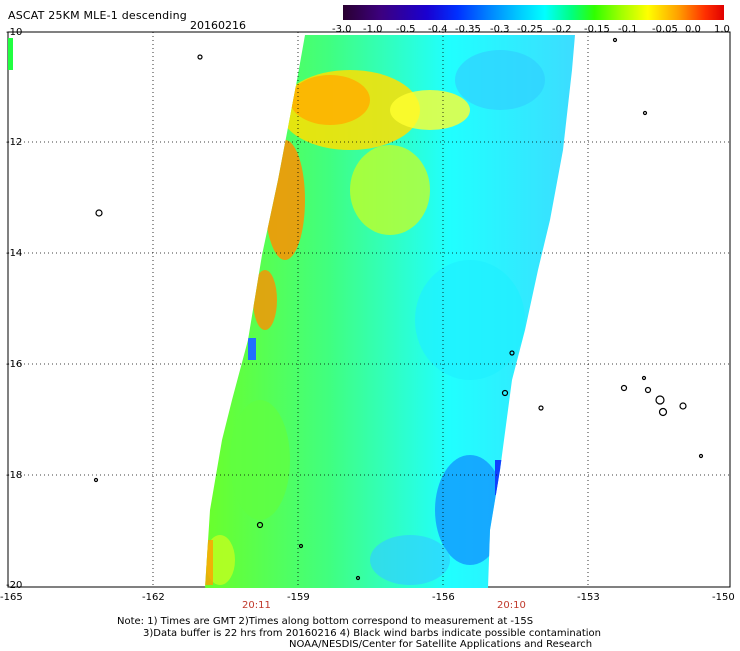 The height and width of the screenshot is (651, 740). What do you see at coordinates (14, 142) in the screenshot?
I see `lat-label: -12` at bounding box center [14, 142].